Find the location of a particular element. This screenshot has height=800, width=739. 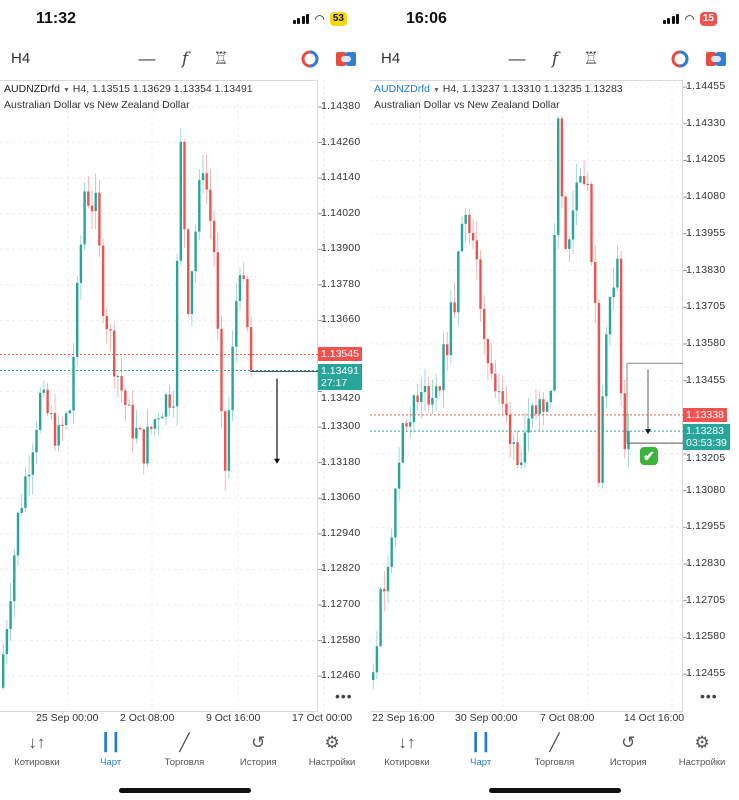

price-axis-label: 1.14080 is located at coordinates (706, 196).